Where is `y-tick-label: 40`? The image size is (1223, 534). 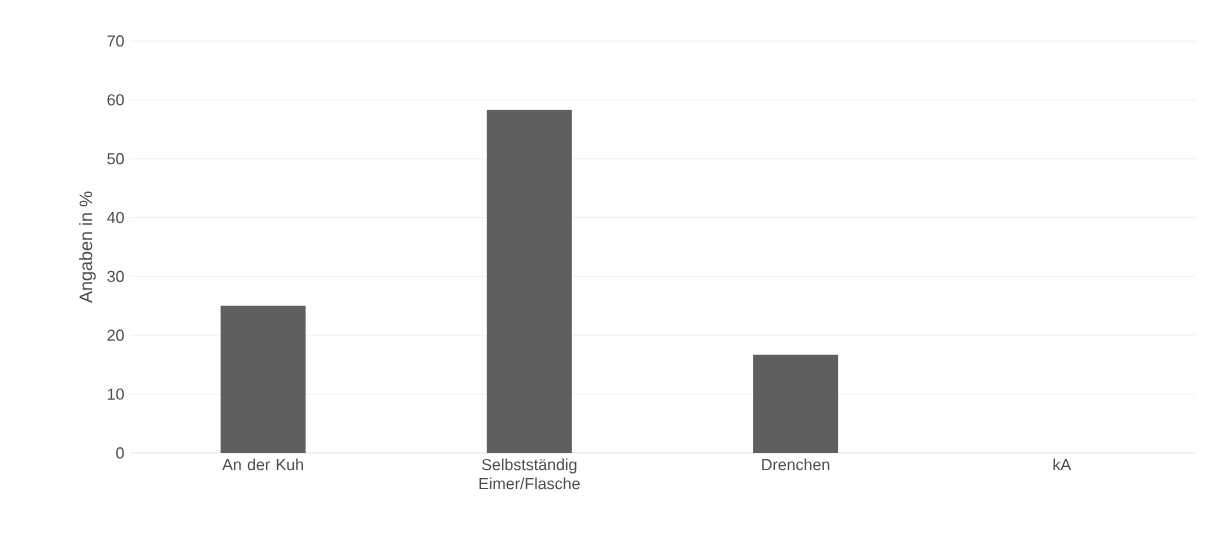
y-tick-label: 40 is located at coordinates (115, 217).